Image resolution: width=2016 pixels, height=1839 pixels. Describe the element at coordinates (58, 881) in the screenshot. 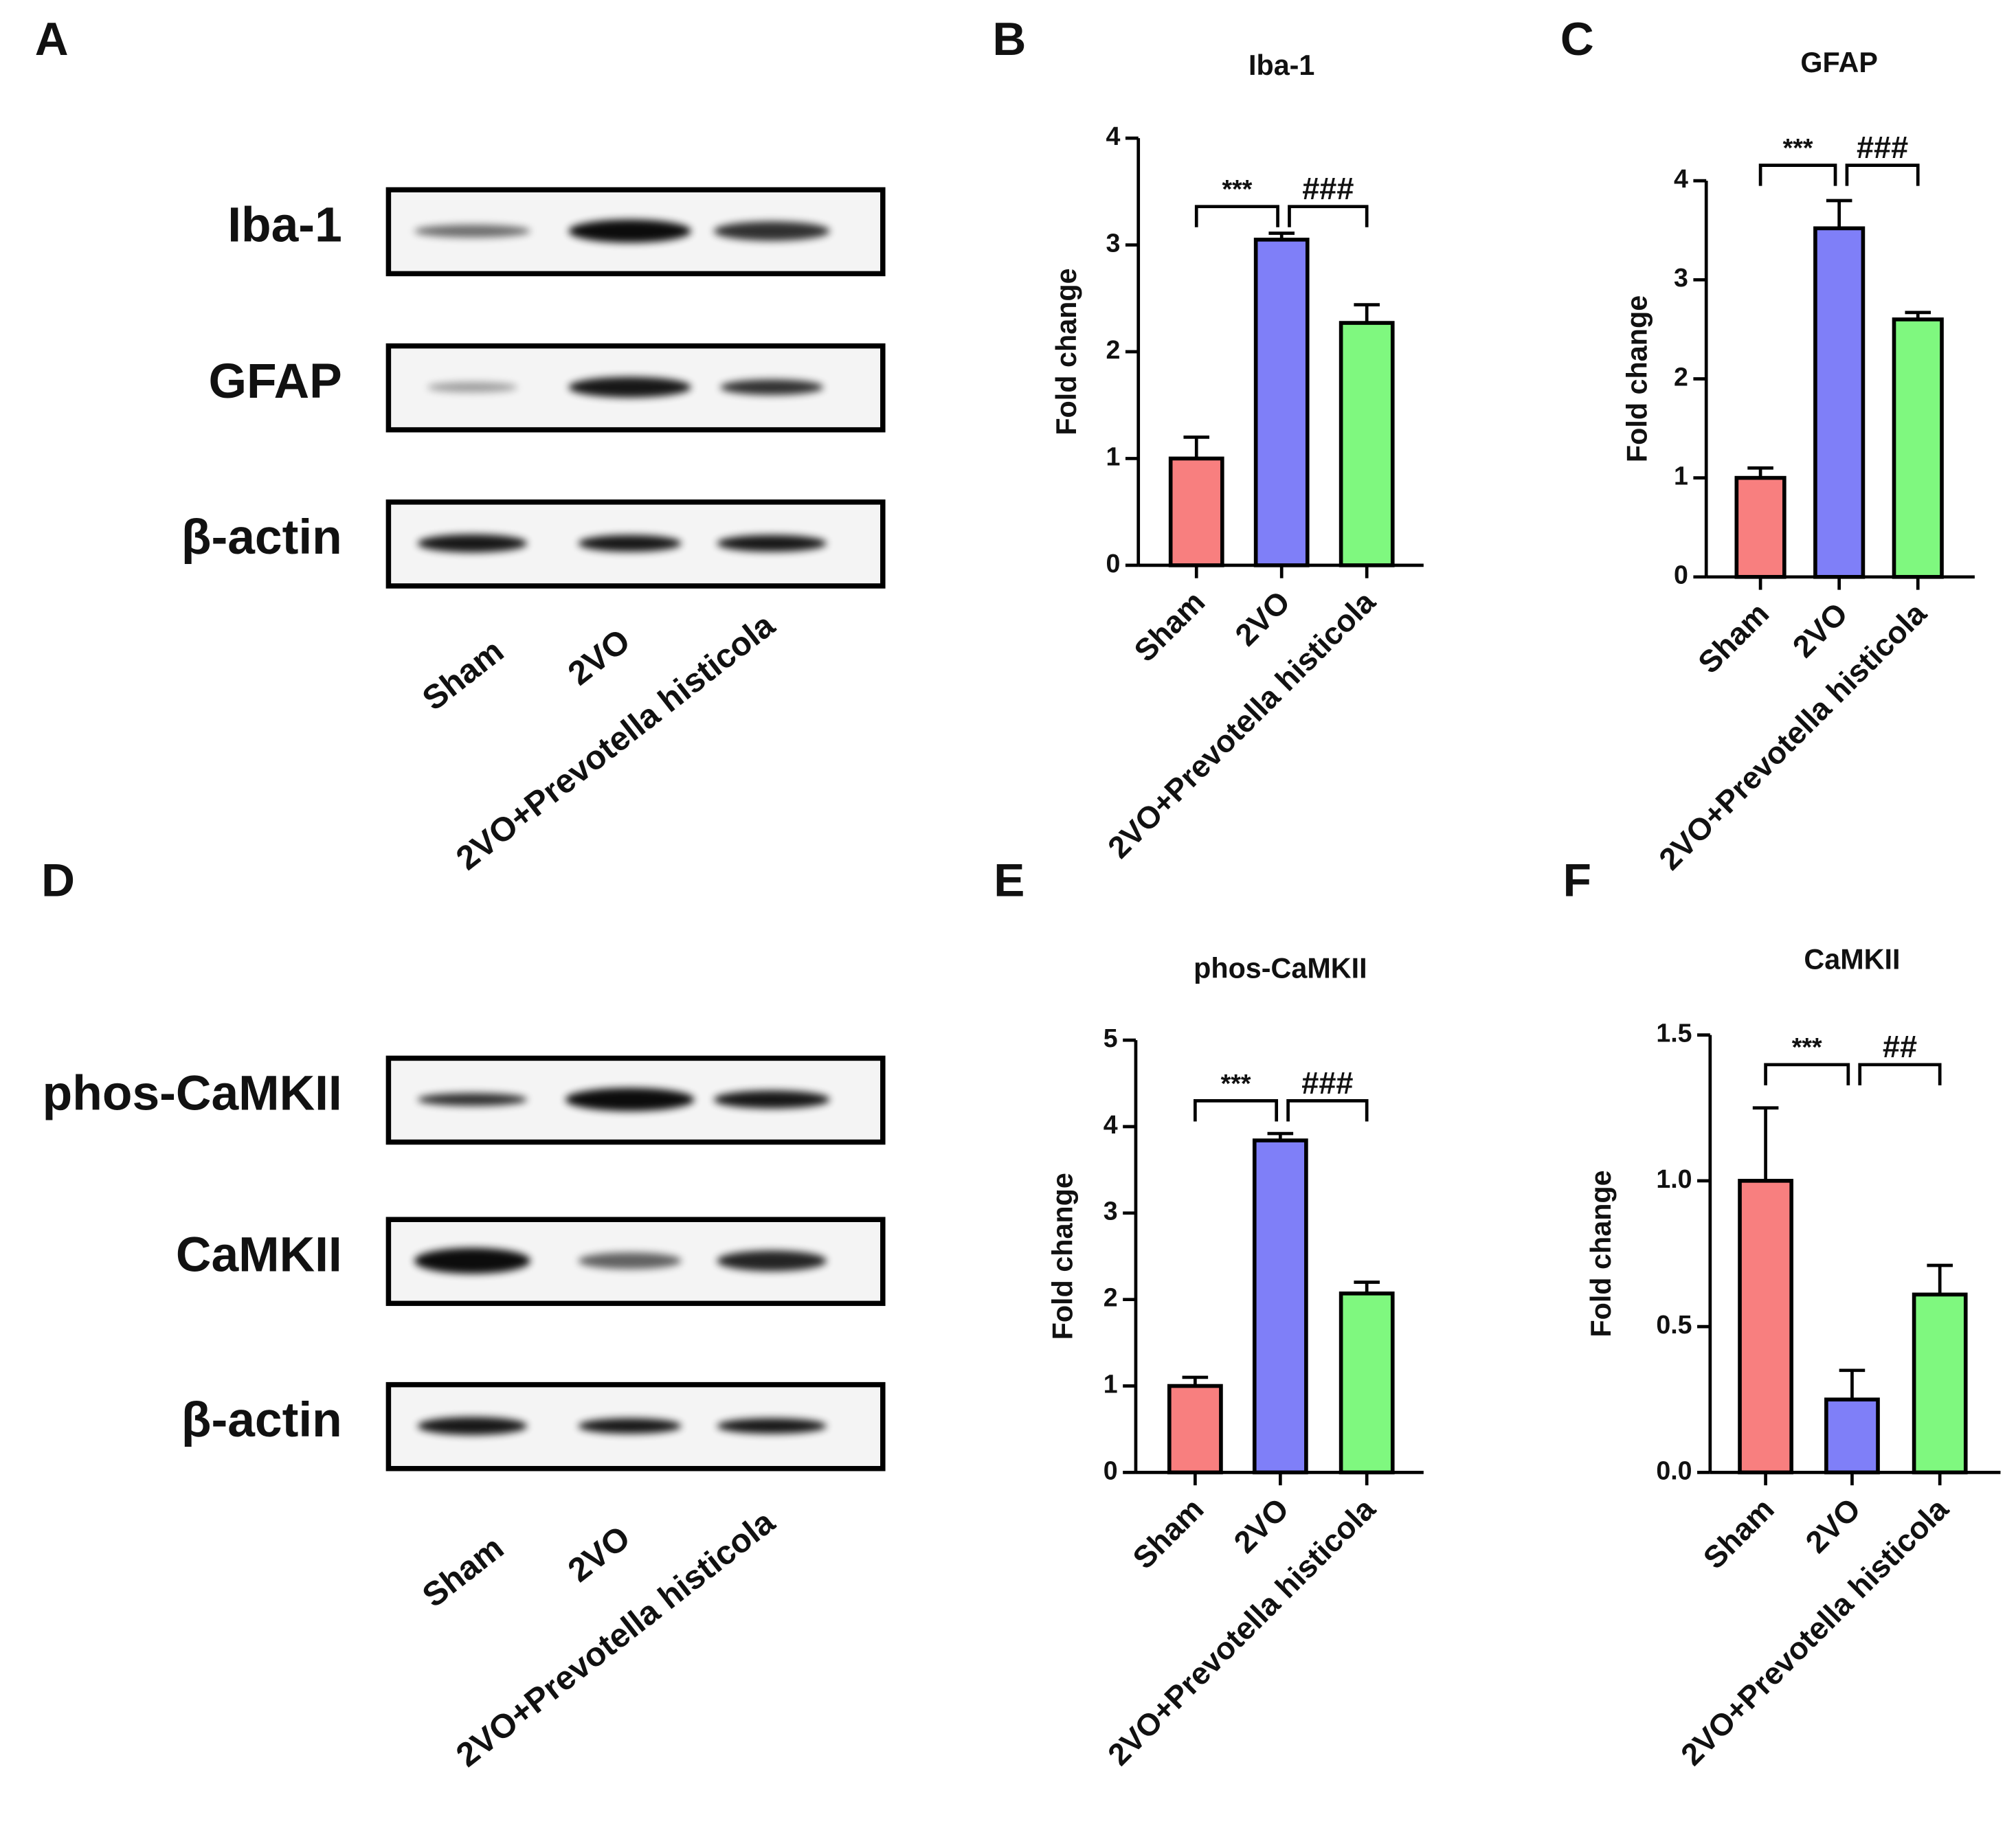

I see `panel-letter: D` at that location.